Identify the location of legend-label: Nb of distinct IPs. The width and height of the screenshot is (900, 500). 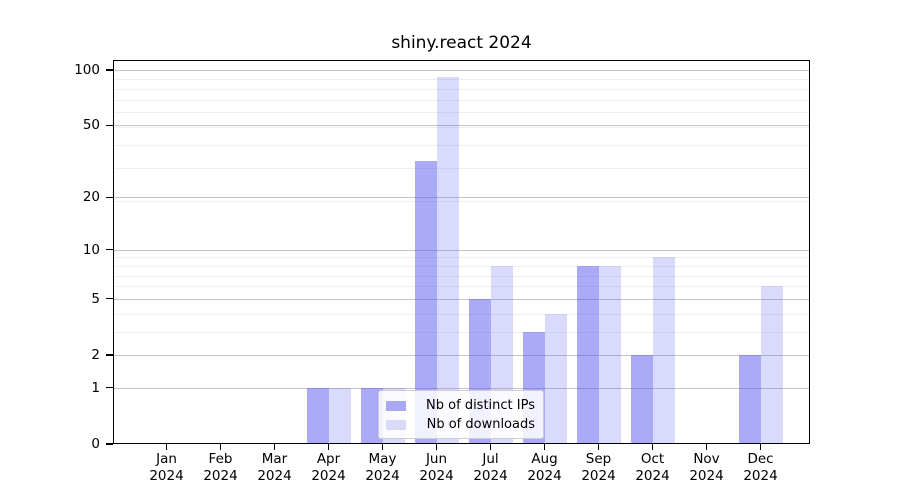
(480, 405).